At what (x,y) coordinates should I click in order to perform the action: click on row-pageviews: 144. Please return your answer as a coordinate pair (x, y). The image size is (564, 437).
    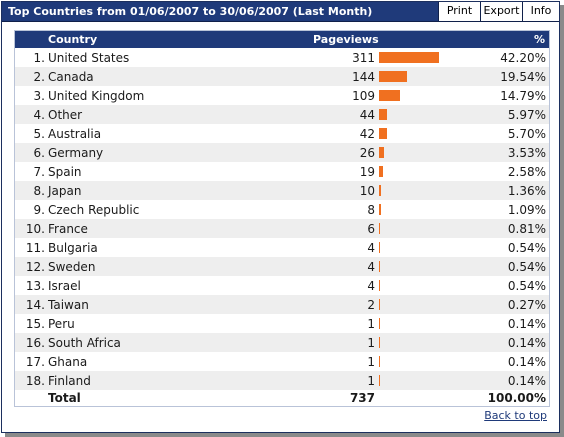
    Looking at the image, I should click on (363, 77).